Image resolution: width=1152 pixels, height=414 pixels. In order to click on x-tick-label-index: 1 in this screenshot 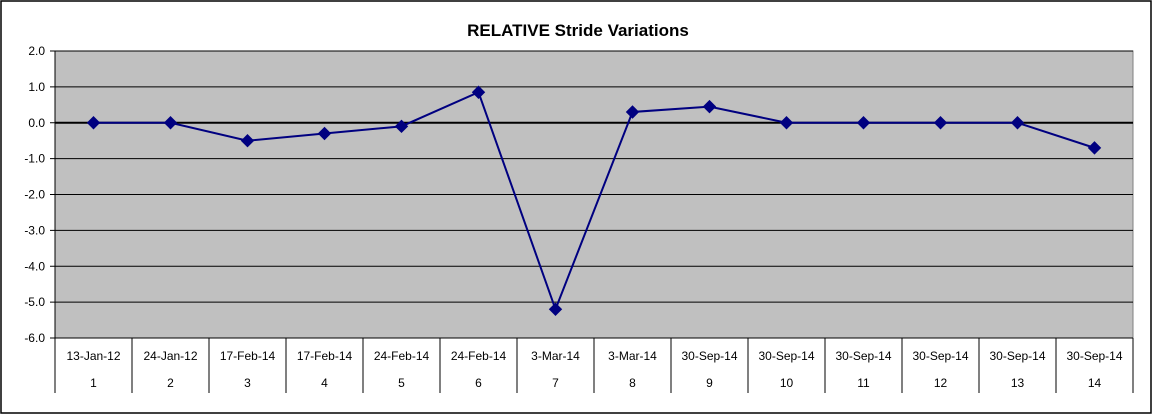, I will do `click(93, 383)`.